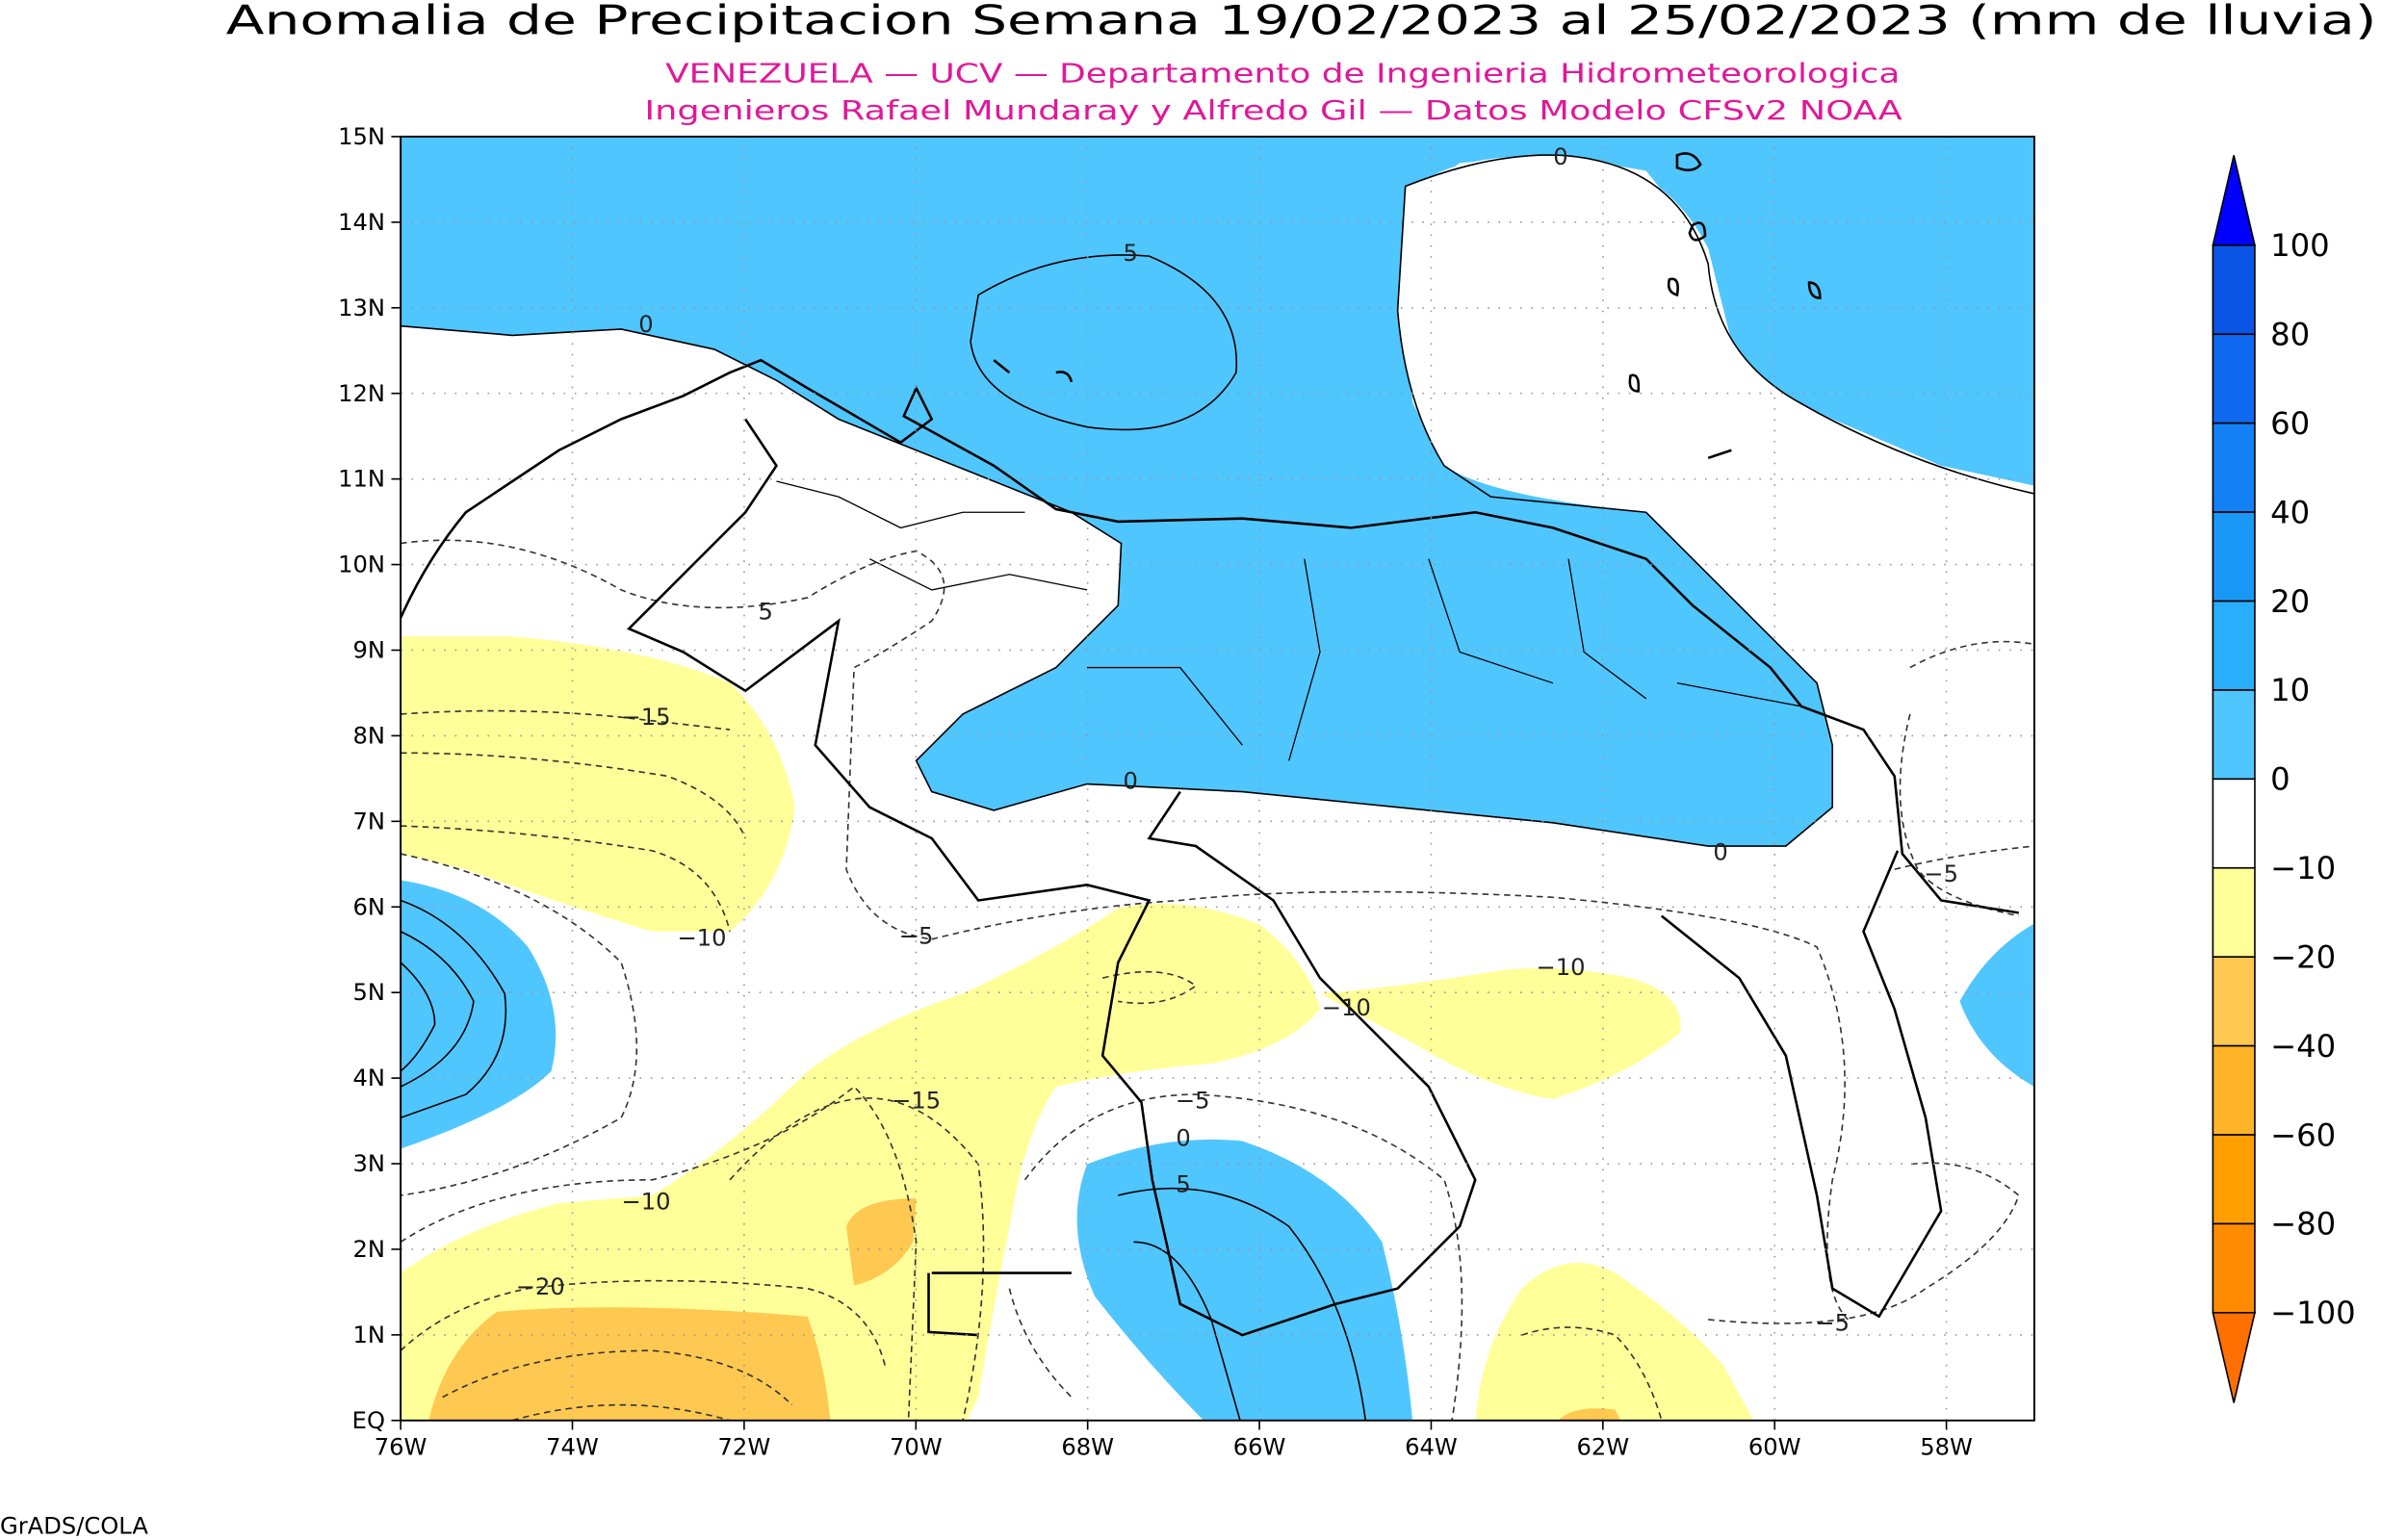  I want to click on lat-label: 15N, so click(361, 136).